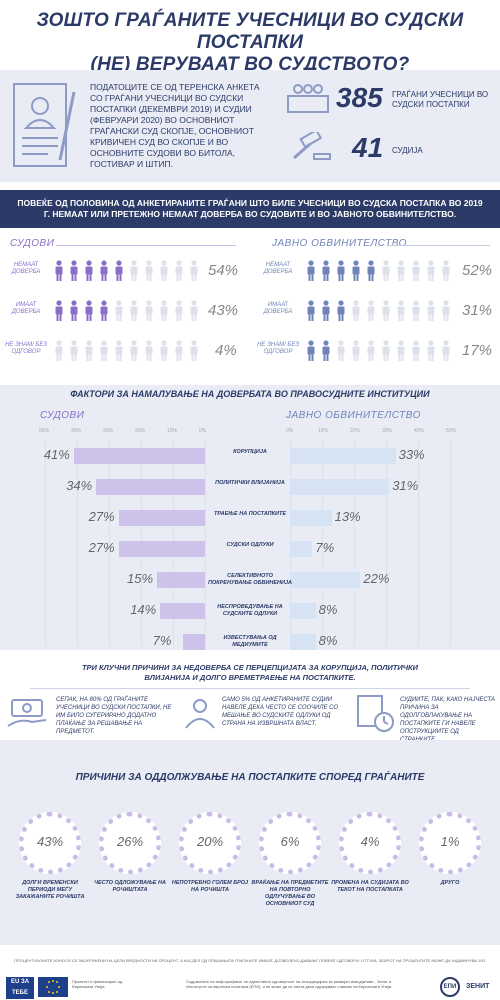 The height and width of the screenshot is (1000, 500). Describe the element at coordinates (477, 310) in the screenshot. I see `prosecution-pct: 31%` at that location.